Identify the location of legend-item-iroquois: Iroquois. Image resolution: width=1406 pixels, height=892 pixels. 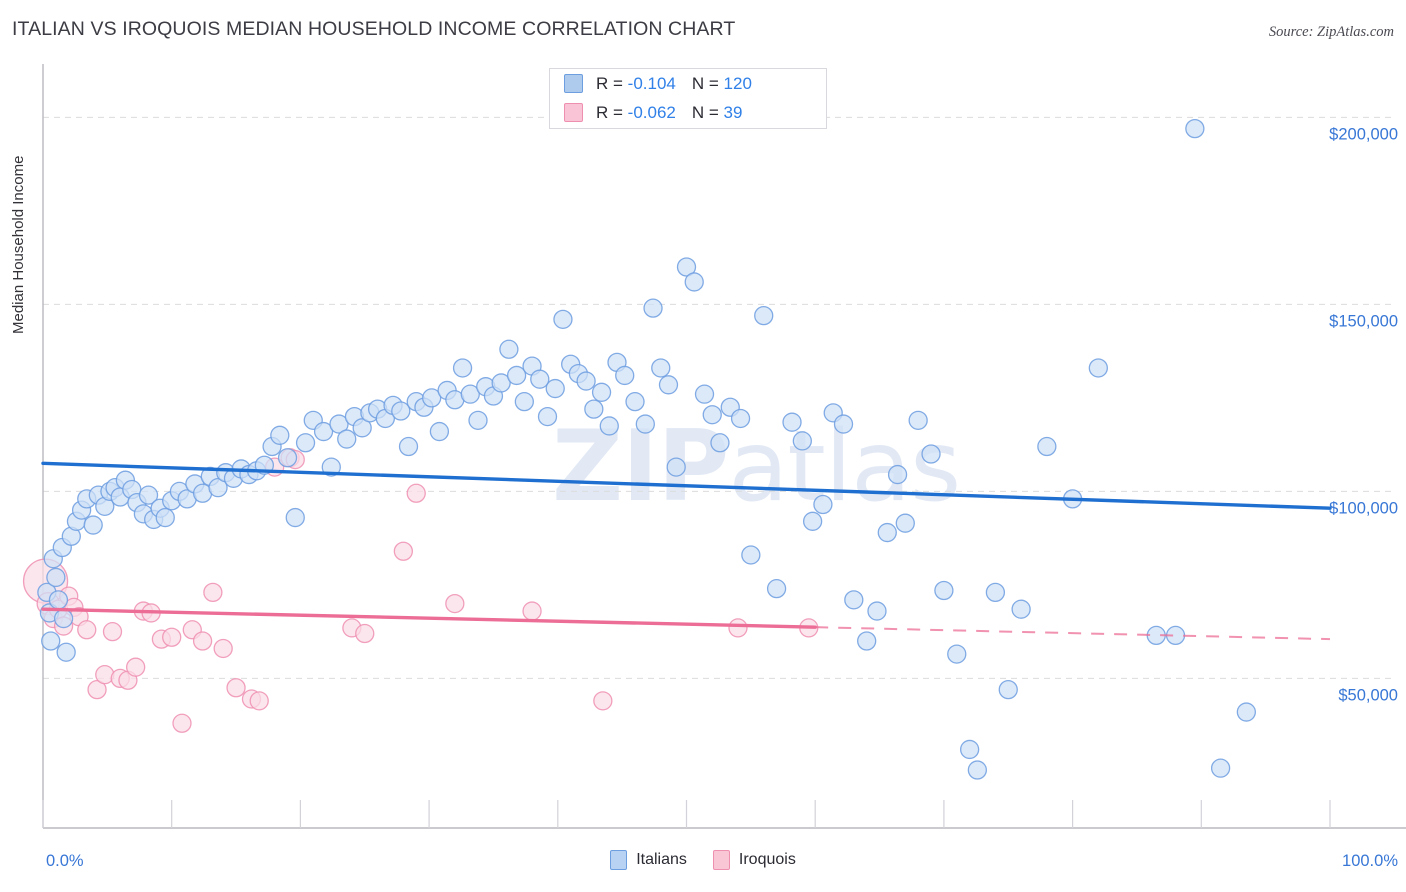
(754, 860).